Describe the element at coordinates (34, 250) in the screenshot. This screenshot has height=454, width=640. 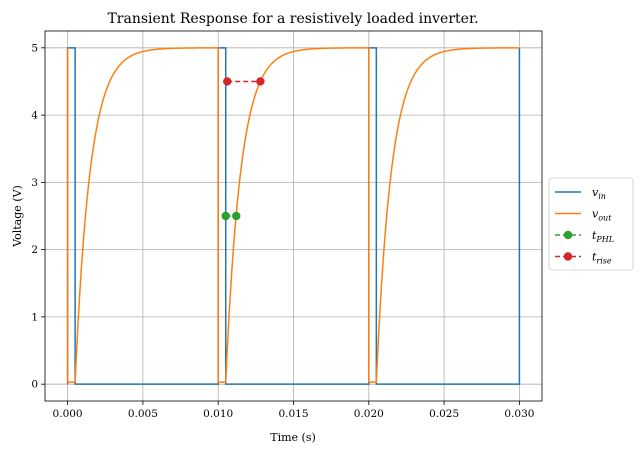
I see `y-tick-label: 2` at that location.